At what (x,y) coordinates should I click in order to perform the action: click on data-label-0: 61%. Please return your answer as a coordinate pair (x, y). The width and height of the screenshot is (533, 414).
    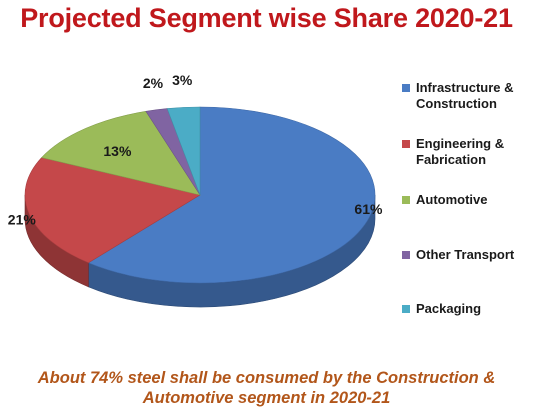
    Looking at the image, I should click on (368, 209).